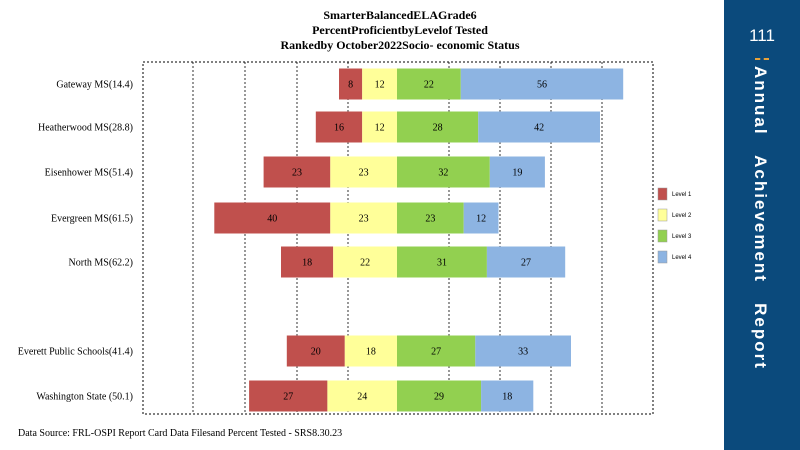  Describe the element at coordinates (762, 59) in the screenshot. I see `page-accent-line` at that location.